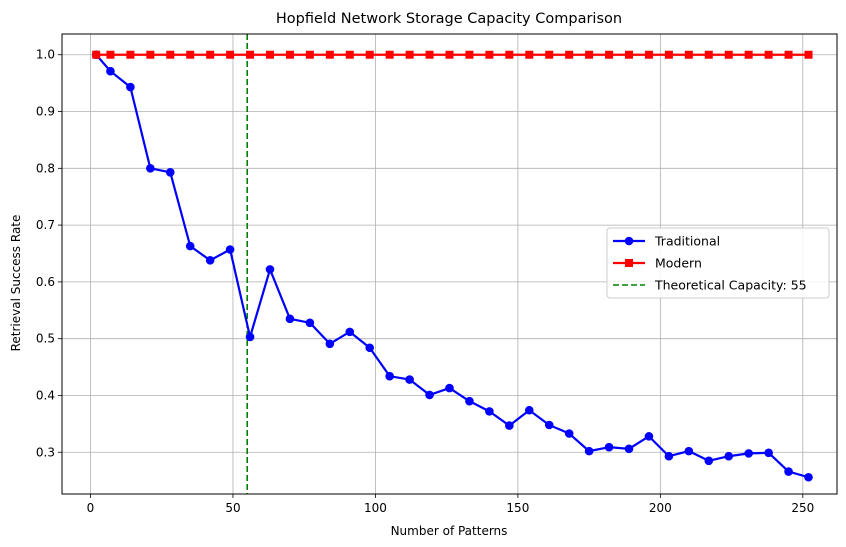 The height and width of the screenshot is (547, 846). Describe the element at coordinates (45, 112) in the screenshot. I see `y-tick-label: 0.9` at that location.